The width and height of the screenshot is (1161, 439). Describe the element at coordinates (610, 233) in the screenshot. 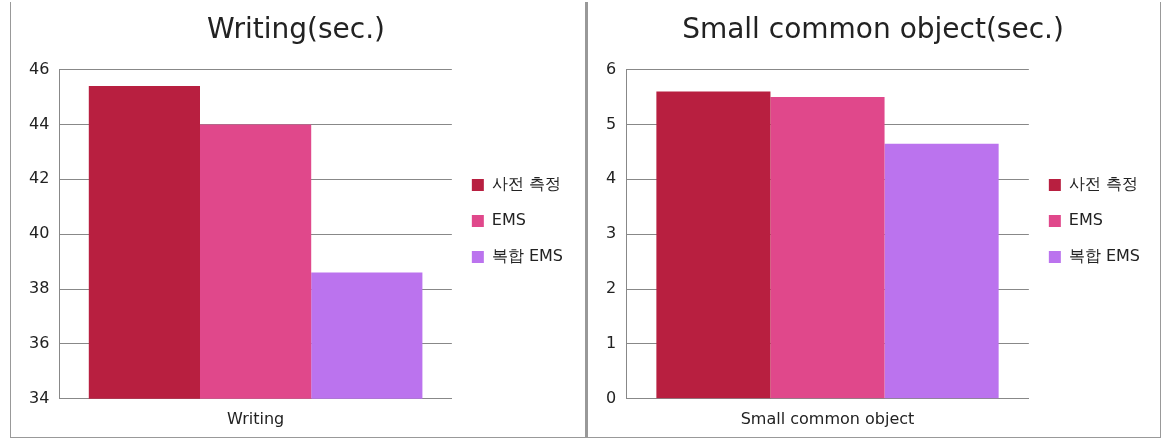

I see `y-tick-label: 3` at that location.